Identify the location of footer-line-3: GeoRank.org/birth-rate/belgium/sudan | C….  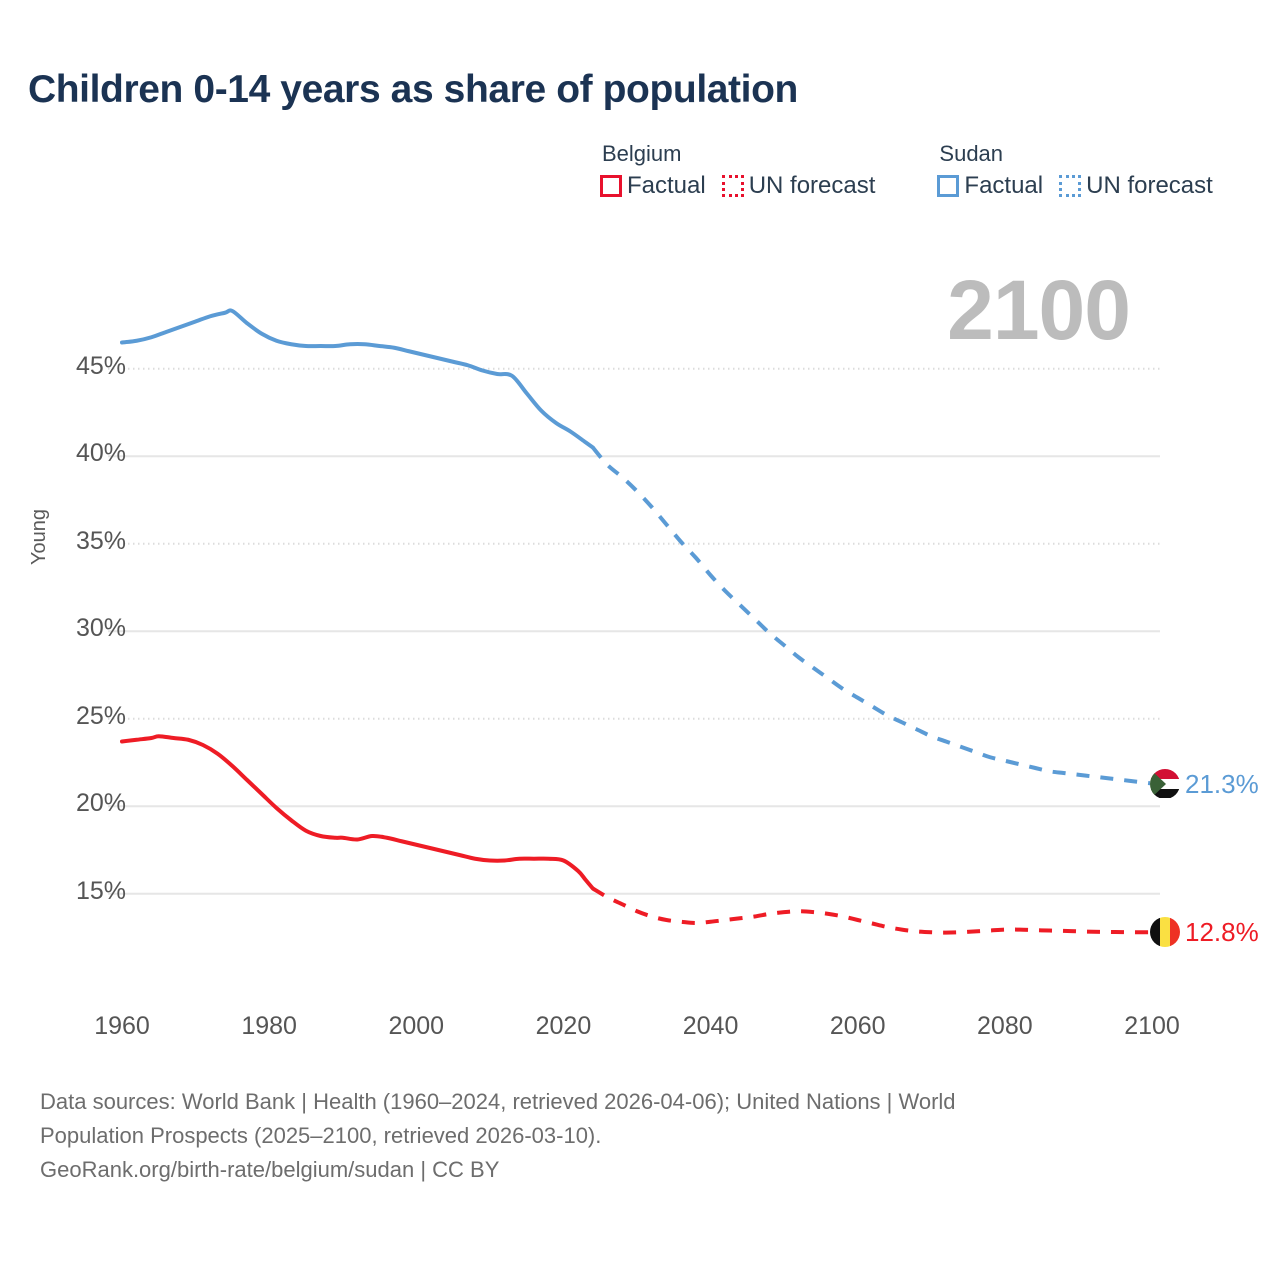
(270, 1170).